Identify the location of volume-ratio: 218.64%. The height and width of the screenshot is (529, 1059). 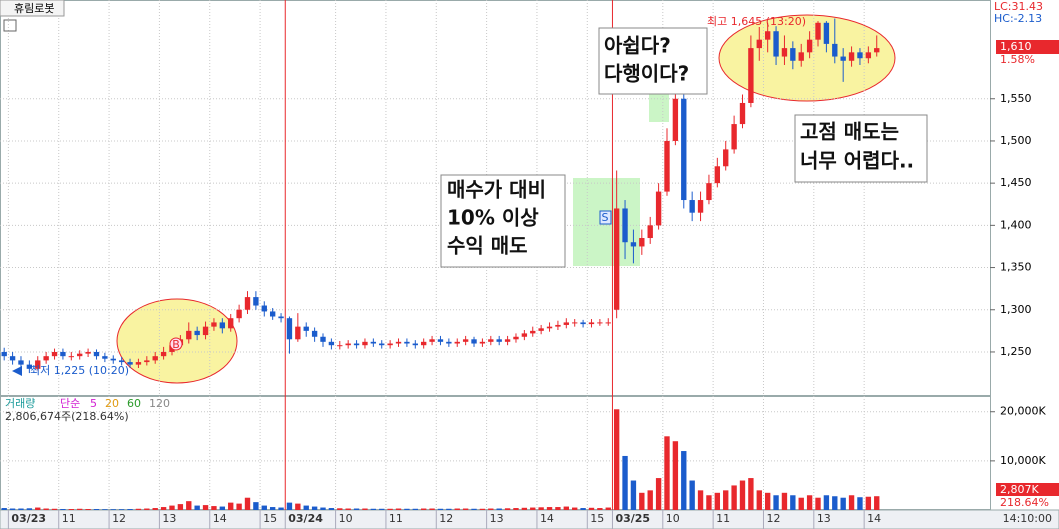
(1024, 502).